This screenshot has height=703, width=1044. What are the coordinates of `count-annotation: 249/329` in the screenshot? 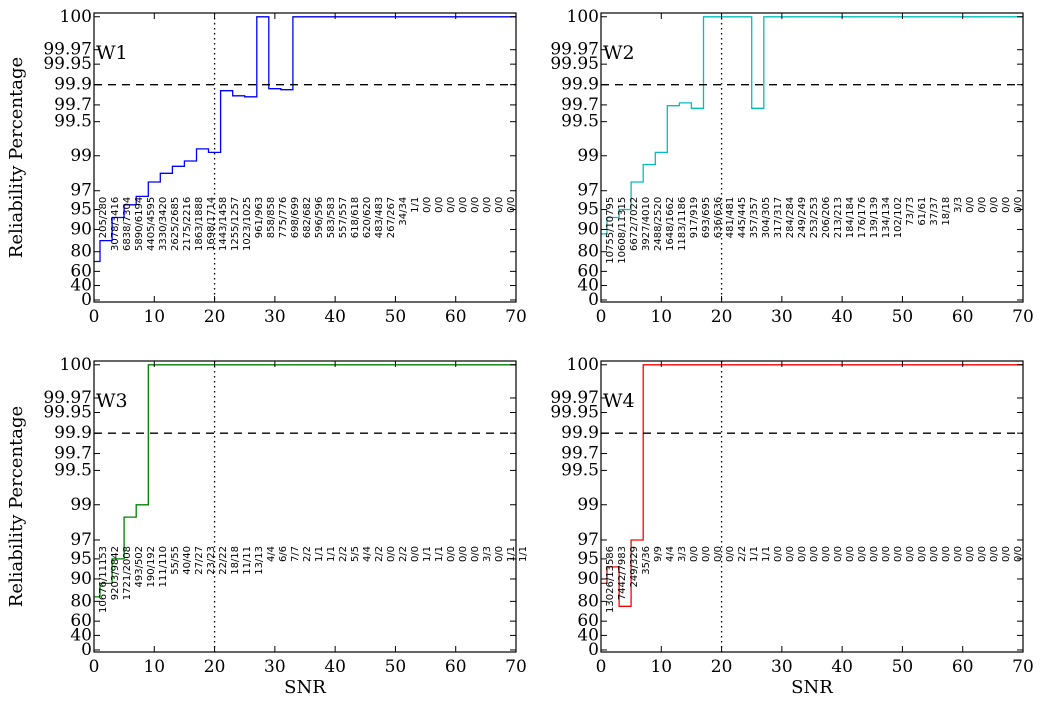 It's located at (634, 567).